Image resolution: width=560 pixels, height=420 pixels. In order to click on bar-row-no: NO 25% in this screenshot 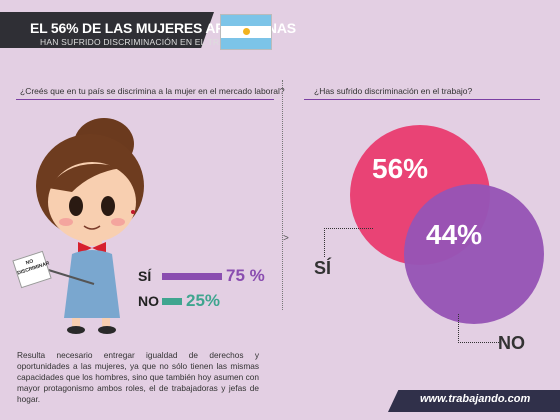, I will do `click(179, 301)`.